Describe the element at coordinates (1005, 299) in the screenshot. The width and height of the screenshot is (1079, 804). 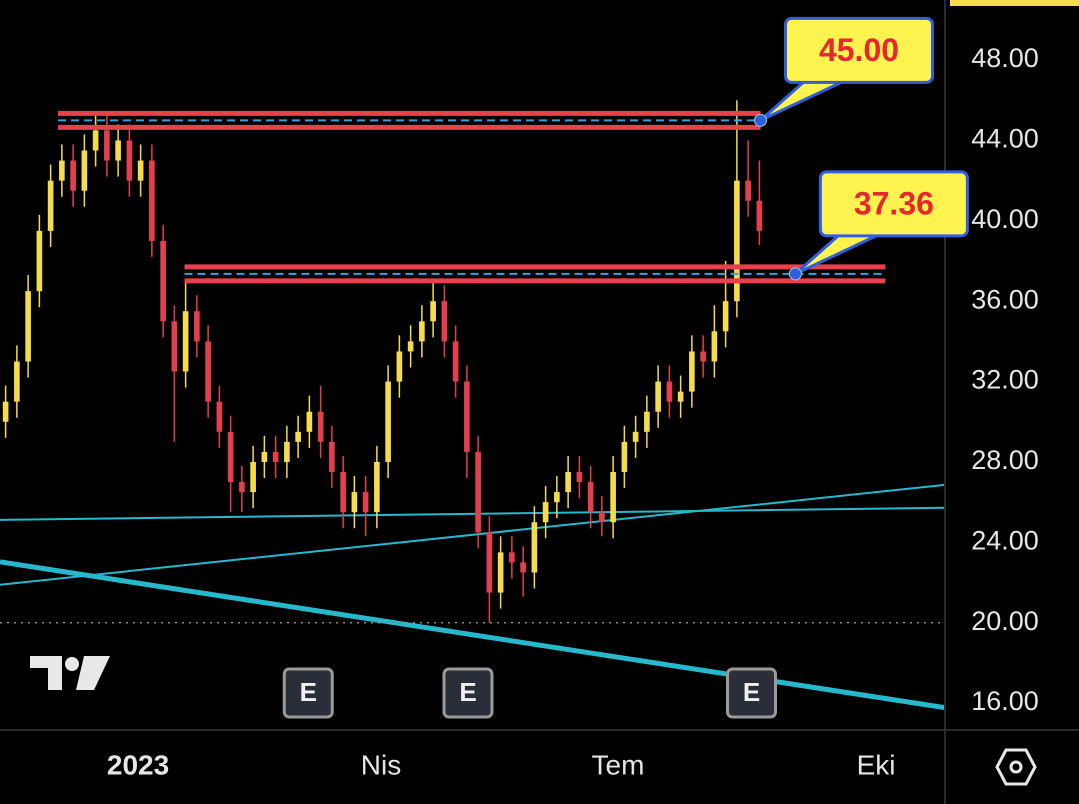
I see `y-tick-label: 36.00` at that location.